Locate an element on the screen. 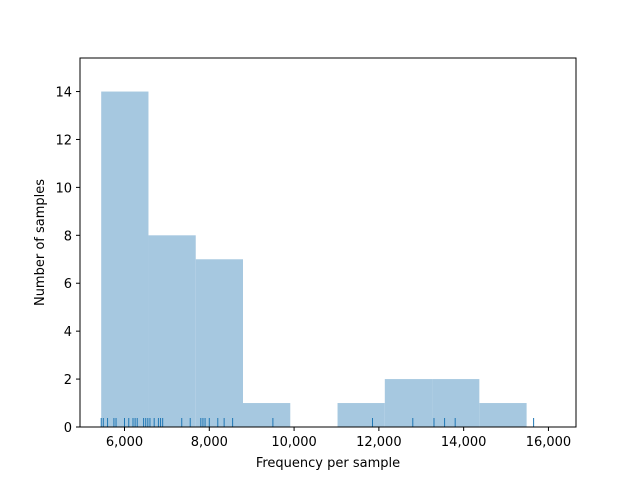 The width and height of the screenshot is (640, 480). x-tick-label: 8,000 is located at coordinates (209, 442).